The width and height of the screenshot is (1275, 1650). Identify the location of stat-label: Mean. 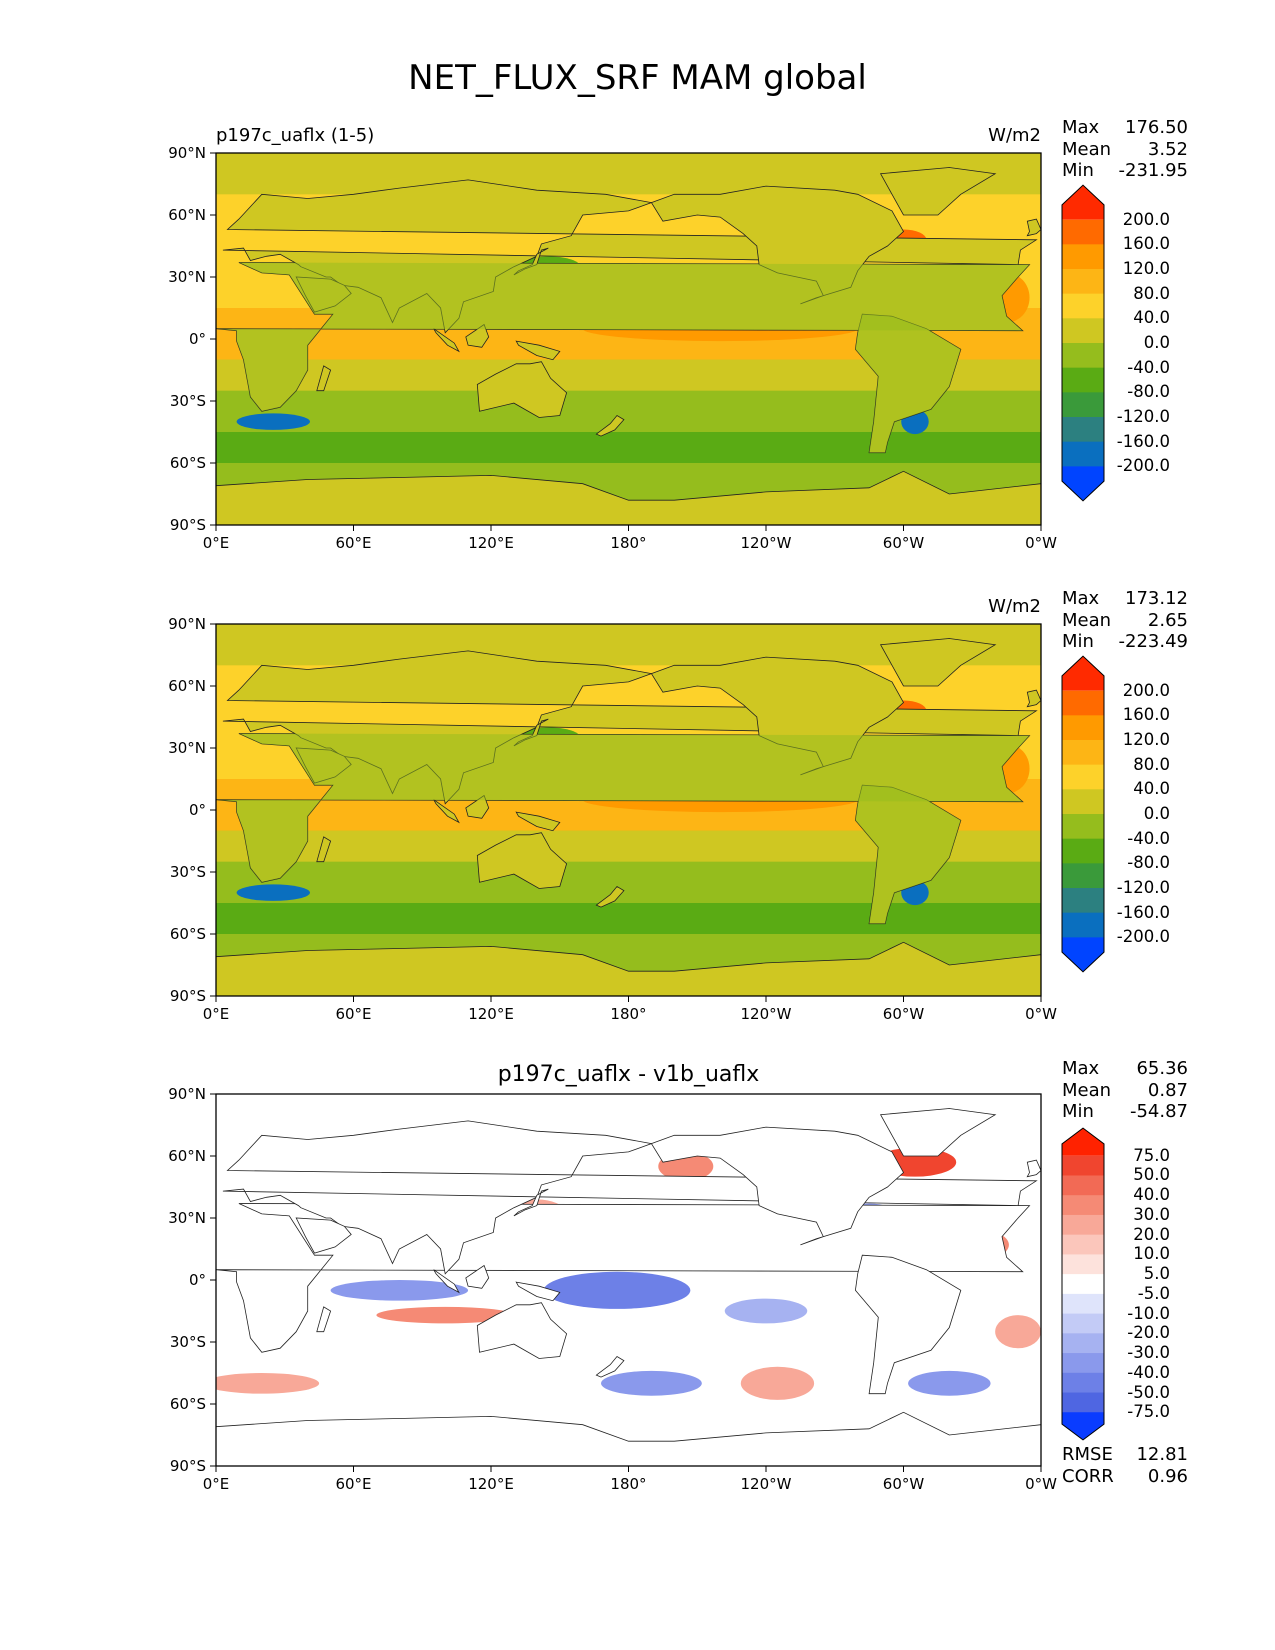
(1087, 1090).